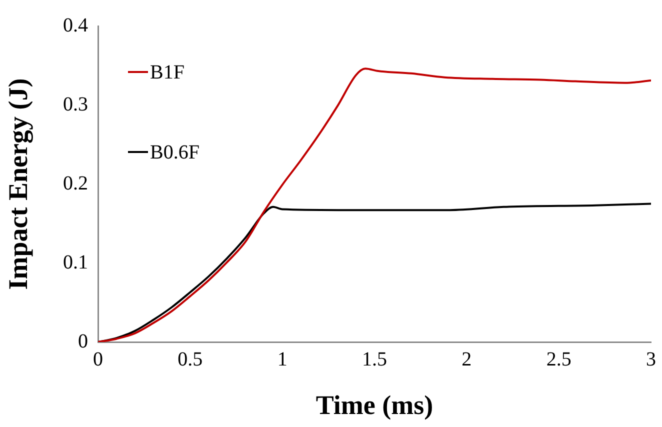 The image size is (662, 427). Describe the element at coordinates (190, 359) in the screenshot. I see `x-tick-label: 0.5` at that location.